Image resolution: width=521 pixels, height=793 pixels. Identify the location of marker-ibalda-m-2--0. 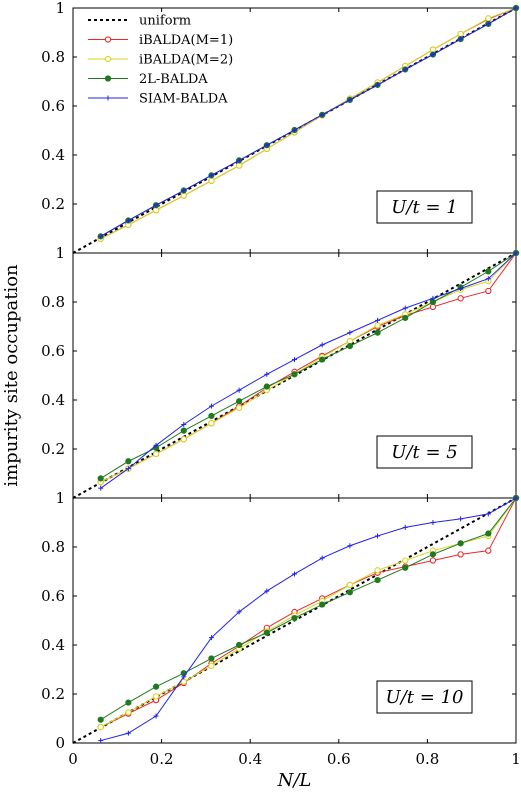
(100, 727).